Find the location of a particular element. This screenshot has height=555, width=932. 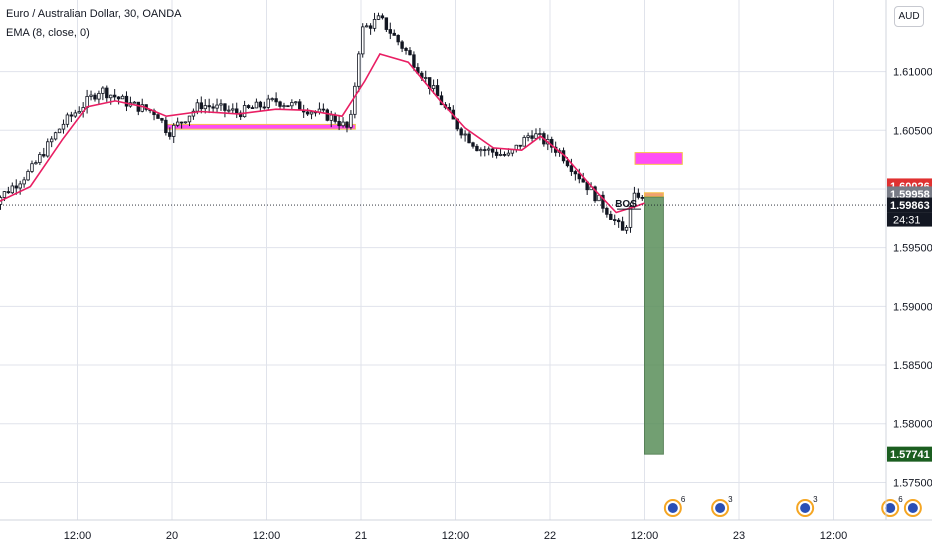

chart-title: Euro / Australian Dollar, 30, OANDA is located at coordinates (94, 14).